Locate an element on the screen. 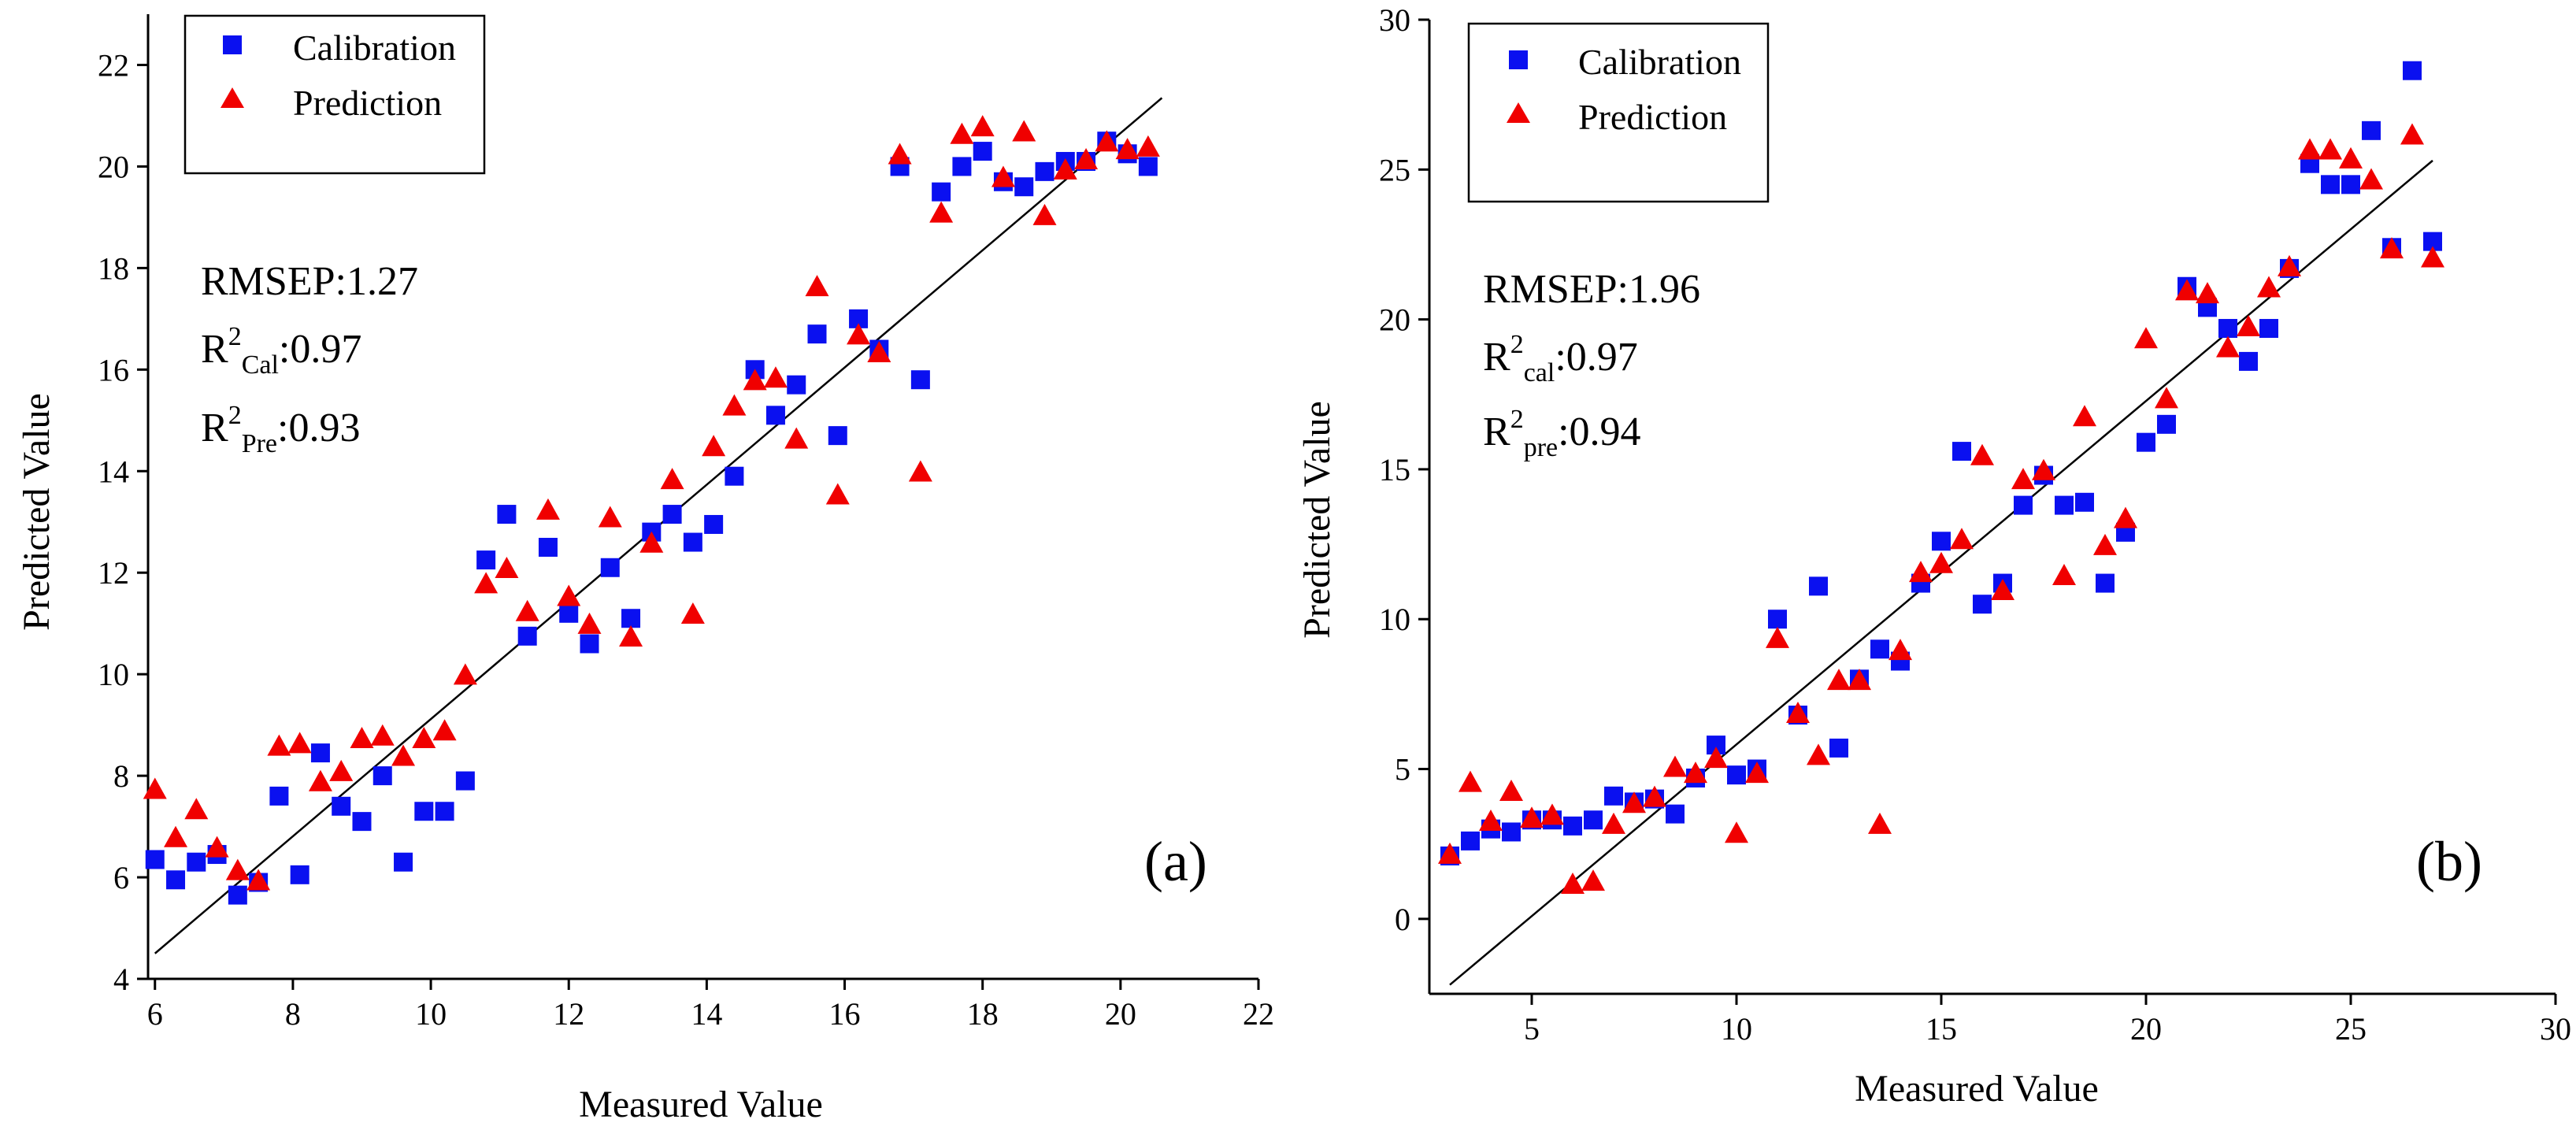 The image size is (2576, 1134). y-tick-label-a: 12 is located at coordinates (113, 573).